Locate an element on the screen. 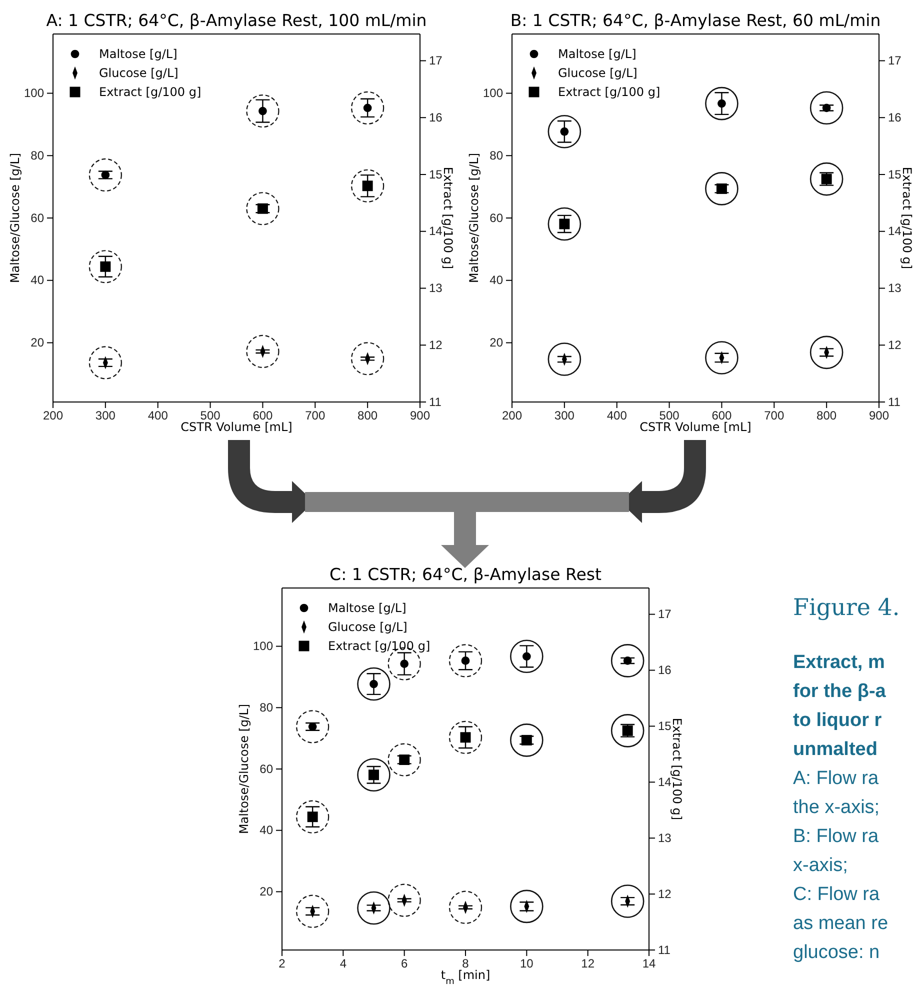  x-tick-label: 14 is located at coordinates (649, 963).